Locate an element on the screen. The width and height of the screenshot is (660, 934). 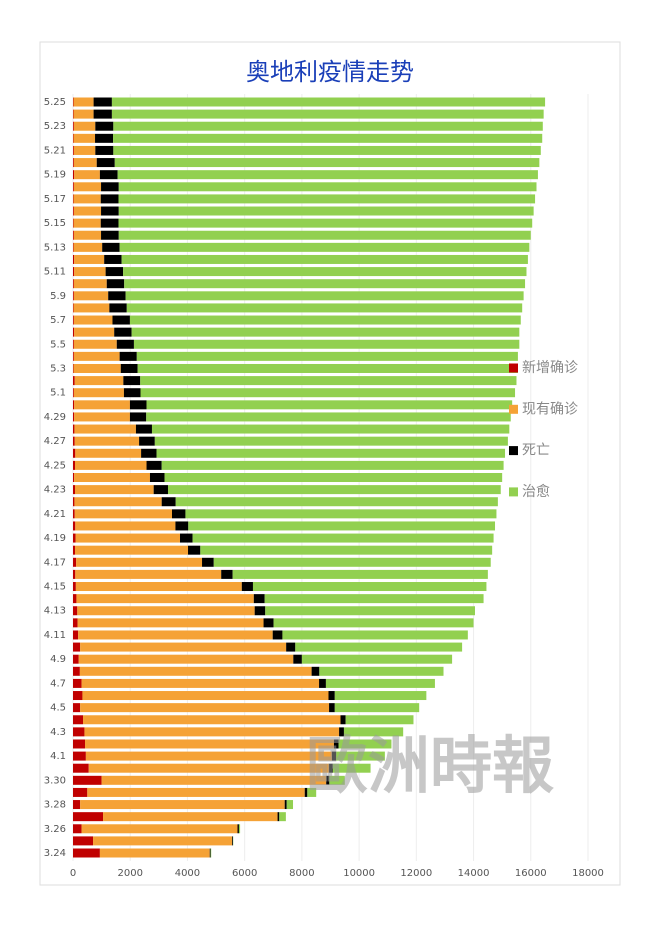
y-tick-label: 4.19 is located at coordinates (55, 538).